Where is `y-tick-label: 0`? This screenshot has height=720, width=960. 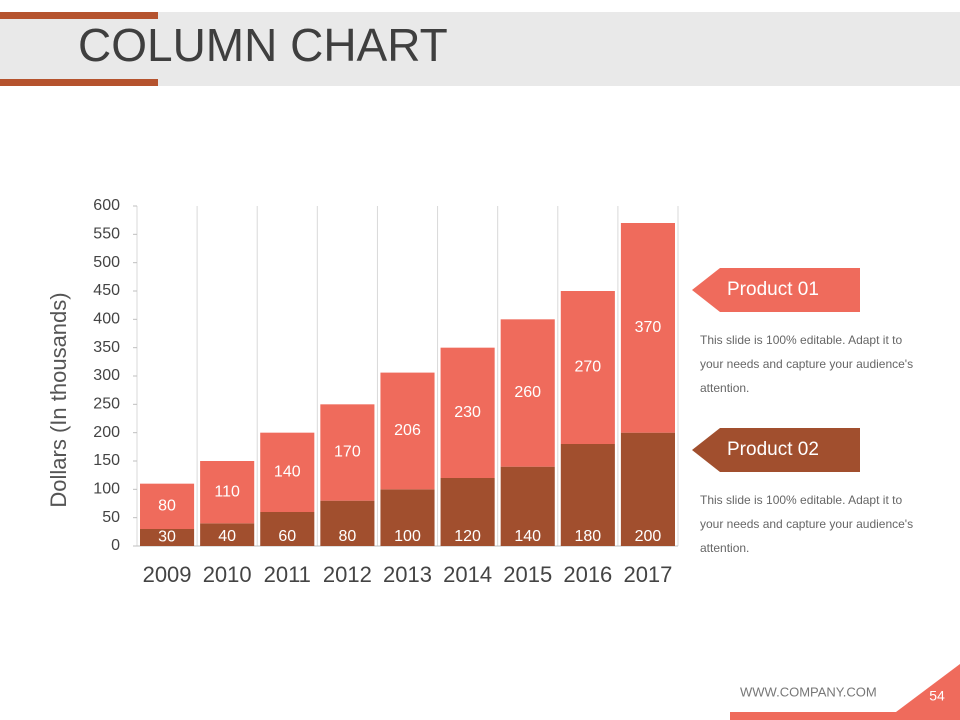 y-tick-label: 0 is located at coordinates (115, 545).